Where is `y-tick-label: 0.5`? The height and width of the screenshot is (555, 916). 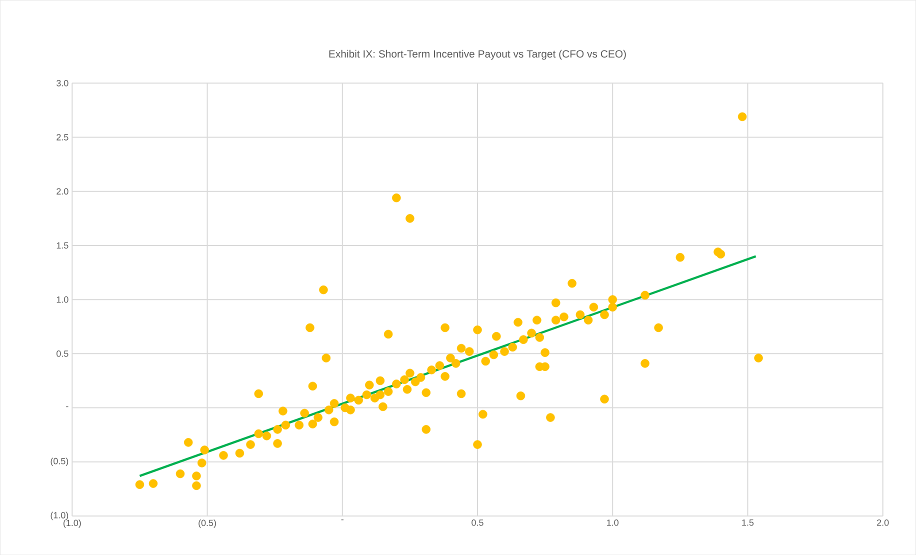
y-tick-label: 0.5 is located at coordinates (62, 353).